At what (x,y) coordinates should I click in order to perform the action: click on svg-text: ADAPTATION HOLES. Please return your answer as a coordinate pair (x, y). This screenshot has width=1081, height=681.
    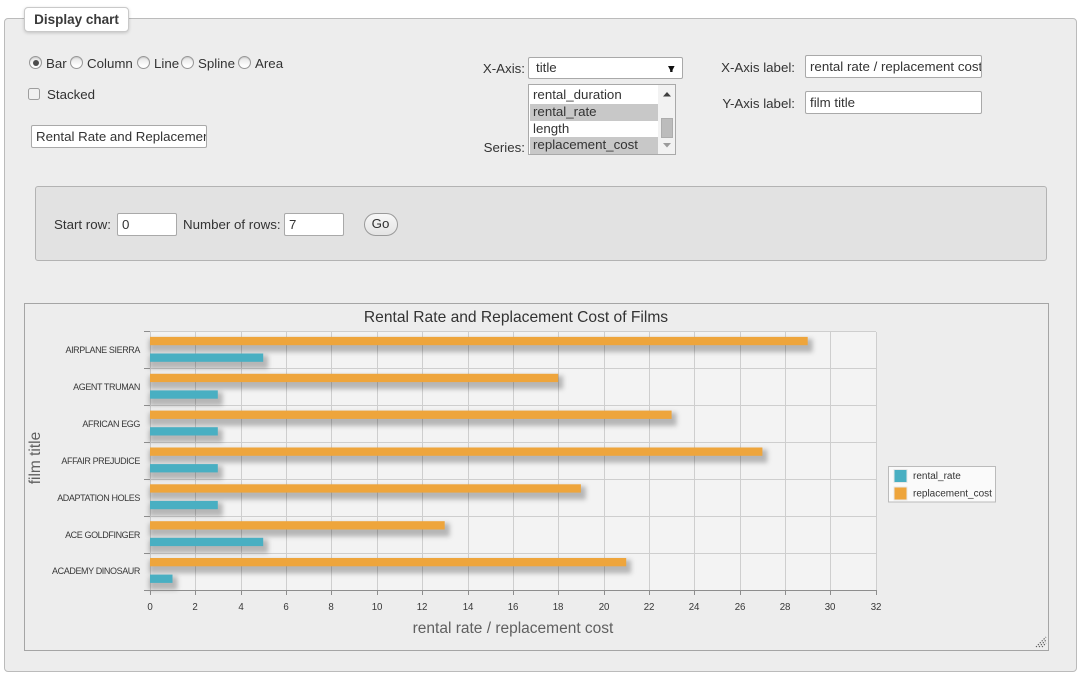
    Looking at the image, I should click on (98, 498).